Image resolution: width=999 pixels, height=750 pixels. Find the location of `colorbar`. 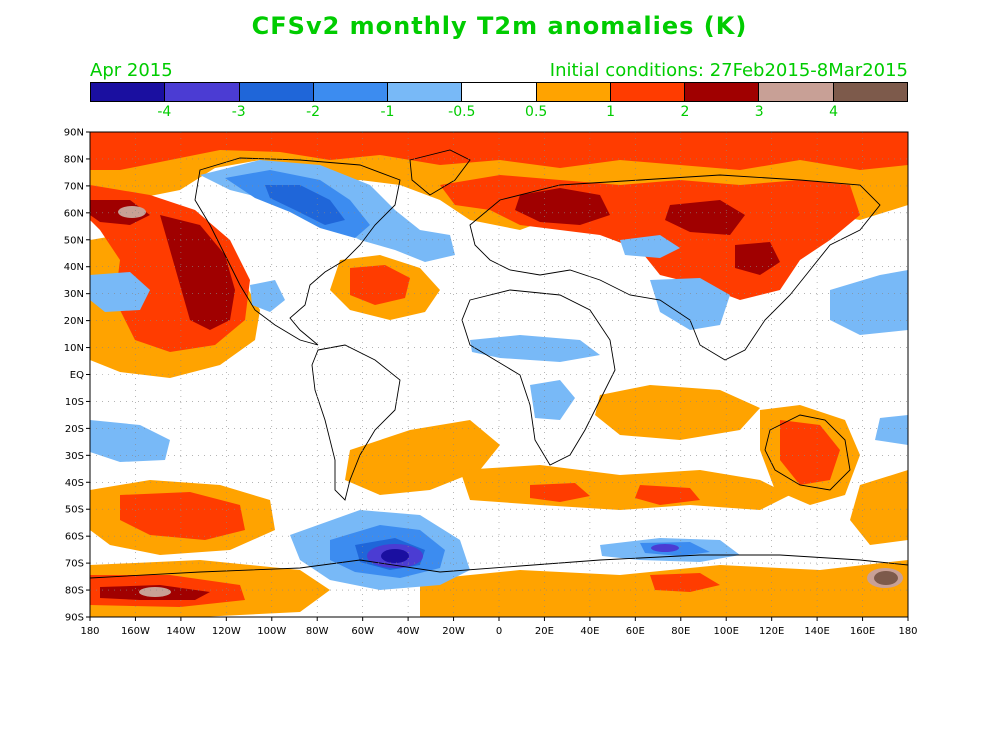

colorbar is located at coordinates (499, 92).